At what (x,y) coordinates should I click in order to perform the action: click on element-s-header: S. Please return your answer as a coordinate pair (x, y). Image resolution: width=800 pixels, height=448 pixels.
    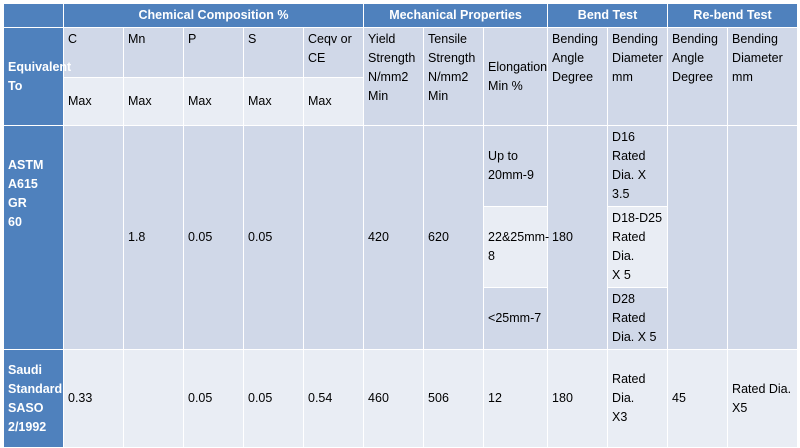
    Looking at the image, I should click on (273, 52).